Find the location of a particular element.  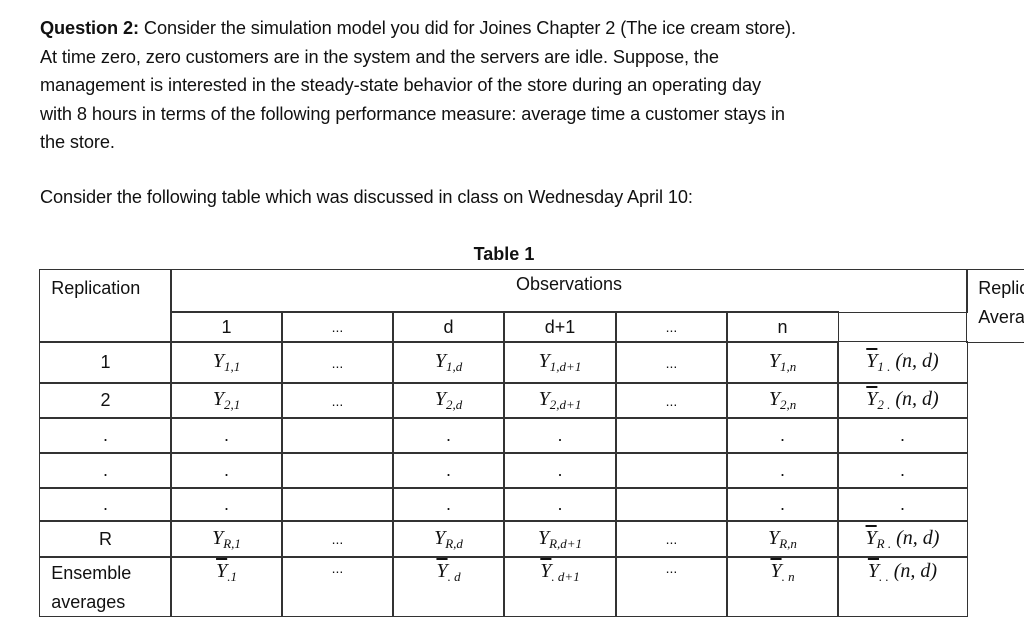

math-expression: Y2,n is located at coordinates (782, 400).